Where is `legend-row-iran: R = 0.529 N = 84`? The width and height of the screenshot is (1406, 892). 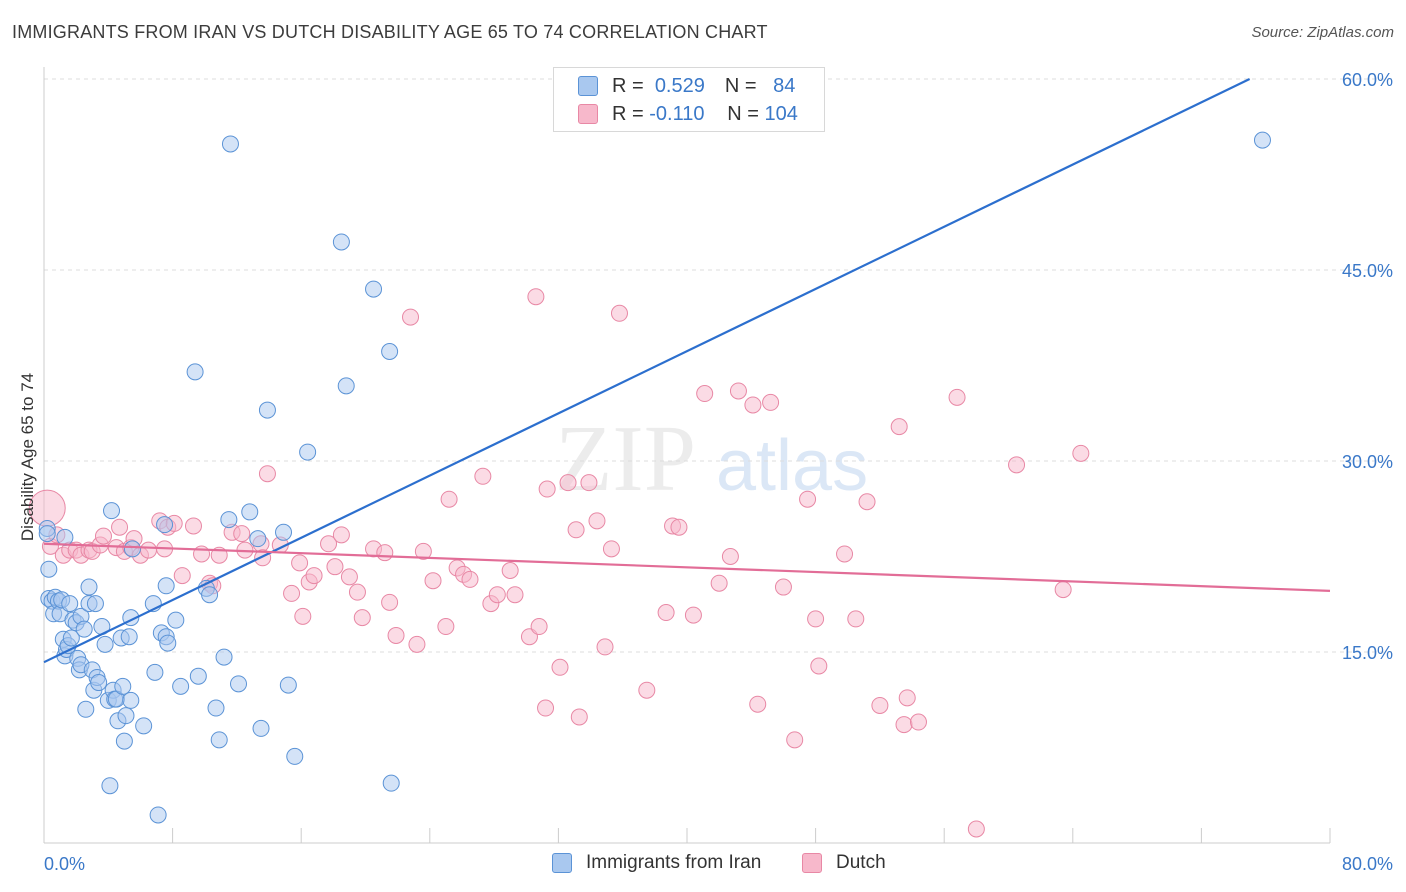 legend-row-iran: R = 0.529 N = 84 is located at coordinates (686, 86).